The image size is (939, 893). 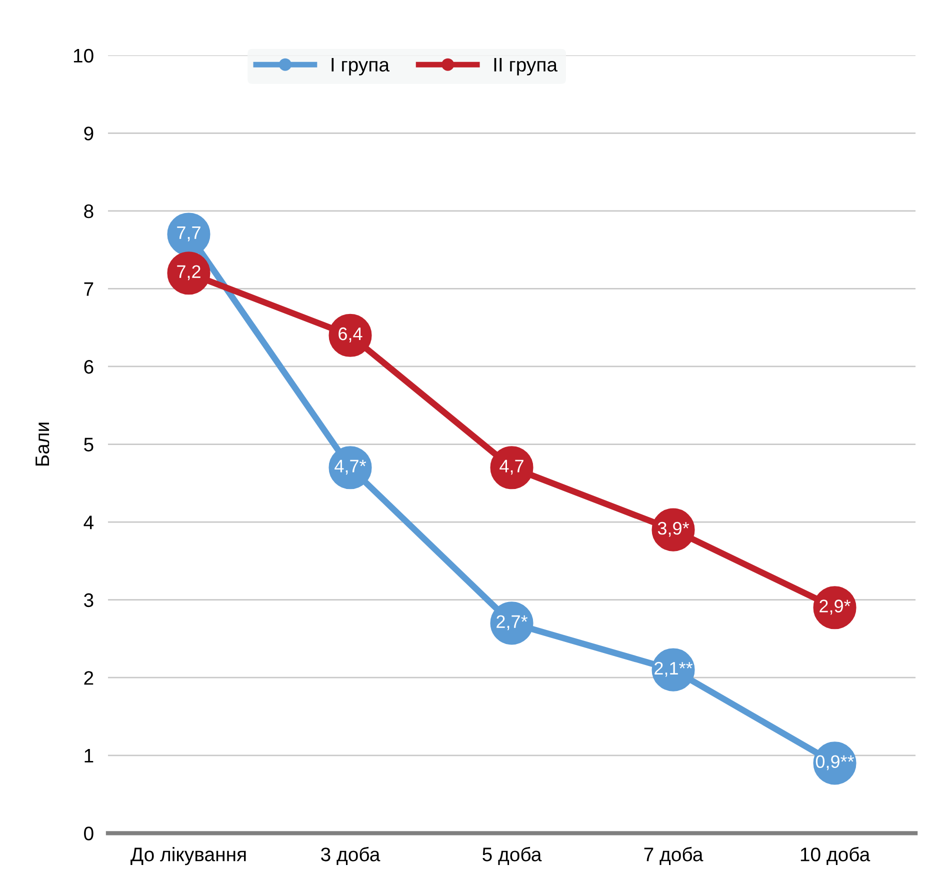 I want to click on data-label: 7,7, so click(x=188, y=234).